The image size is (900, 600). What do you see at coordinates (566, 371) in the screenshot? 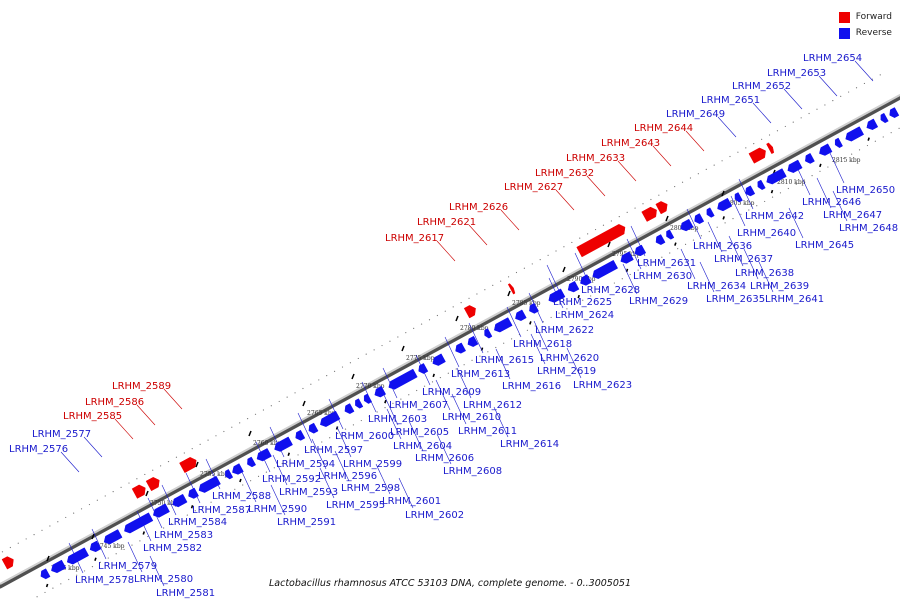
I see `gene-label: LRHM_2619` at bounding box center [566, 371].